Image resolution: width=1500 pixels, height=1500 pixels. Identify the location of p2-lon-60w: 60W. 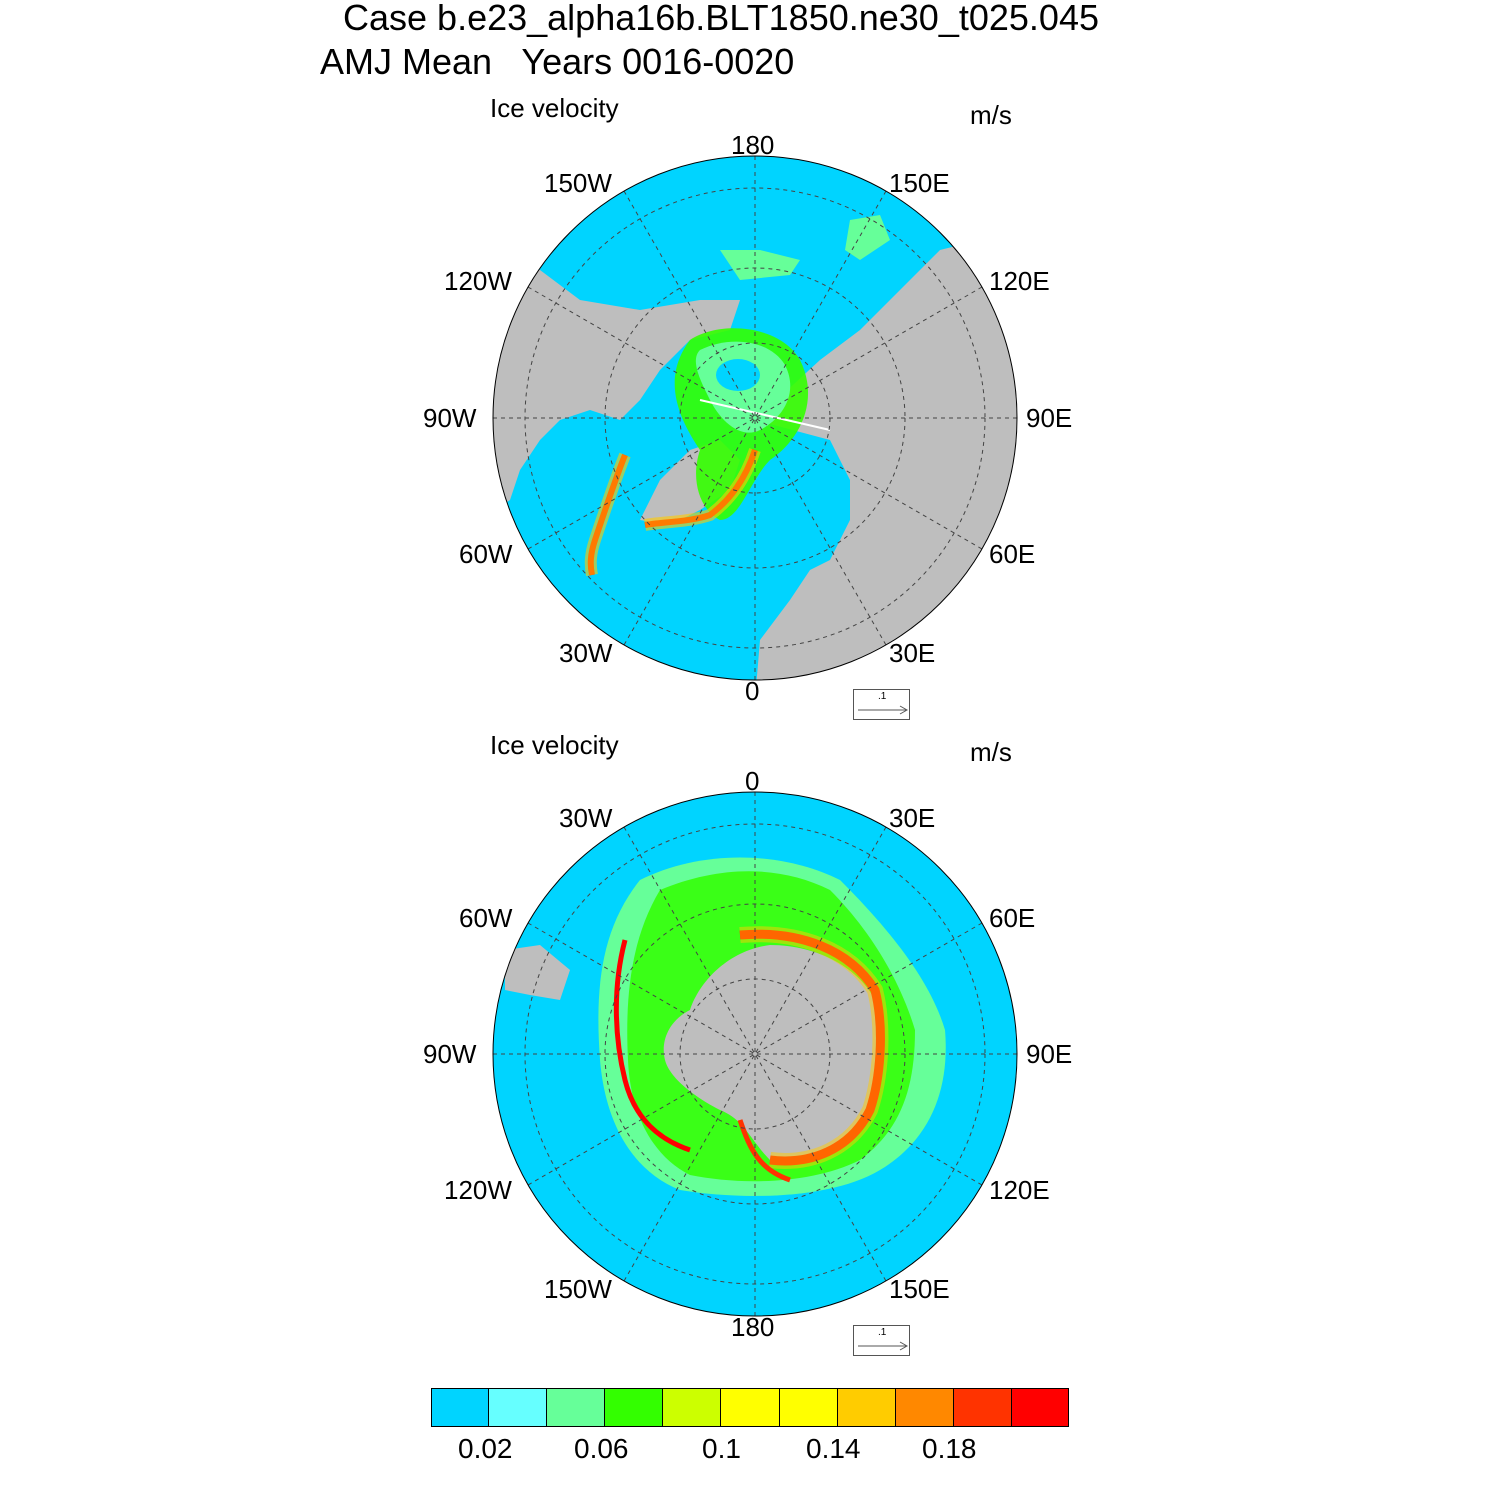
(486, 918).